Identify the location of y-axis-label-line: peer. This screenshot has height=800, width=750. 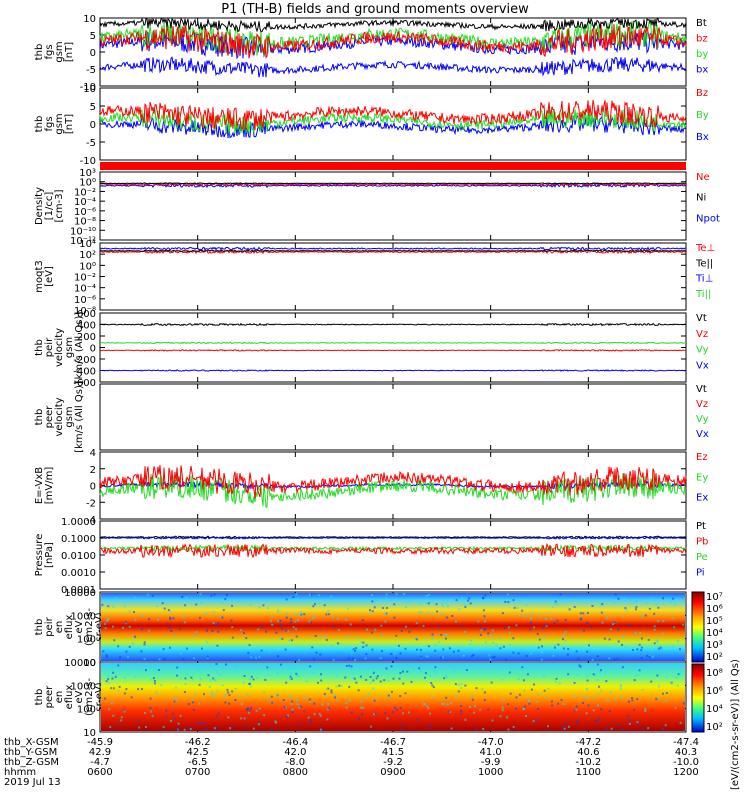
(49, 697).